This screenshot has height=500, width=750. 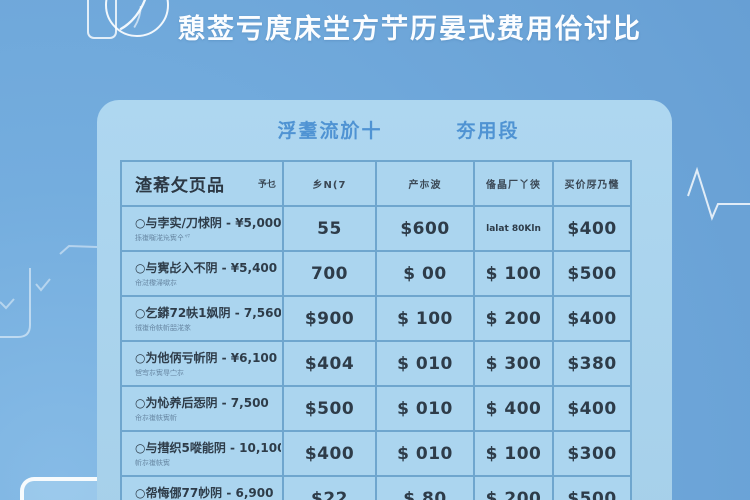 What do you see at coordinates (330, 319) in the screenshot?
I see `table-cell: $900` at bounding box center [330, 319].